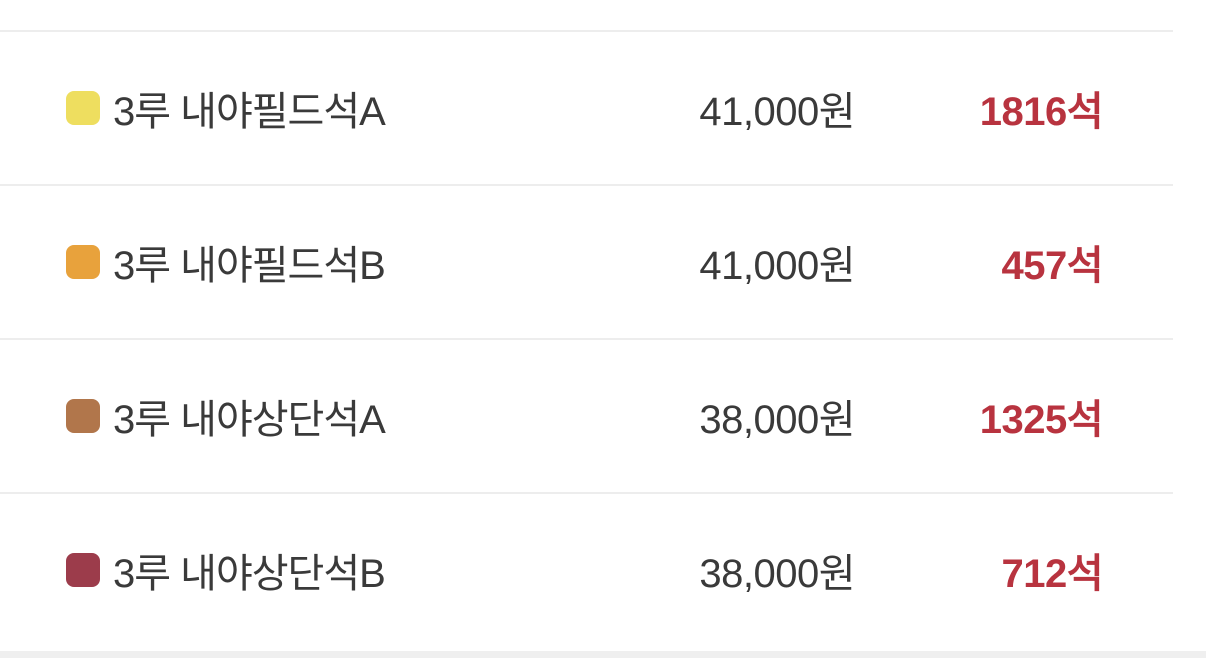  What do you see at coordinates (1052, 574) in the screenshot?
I see `seat-remaining-count: 712석` at bounding box center [1052, 574].